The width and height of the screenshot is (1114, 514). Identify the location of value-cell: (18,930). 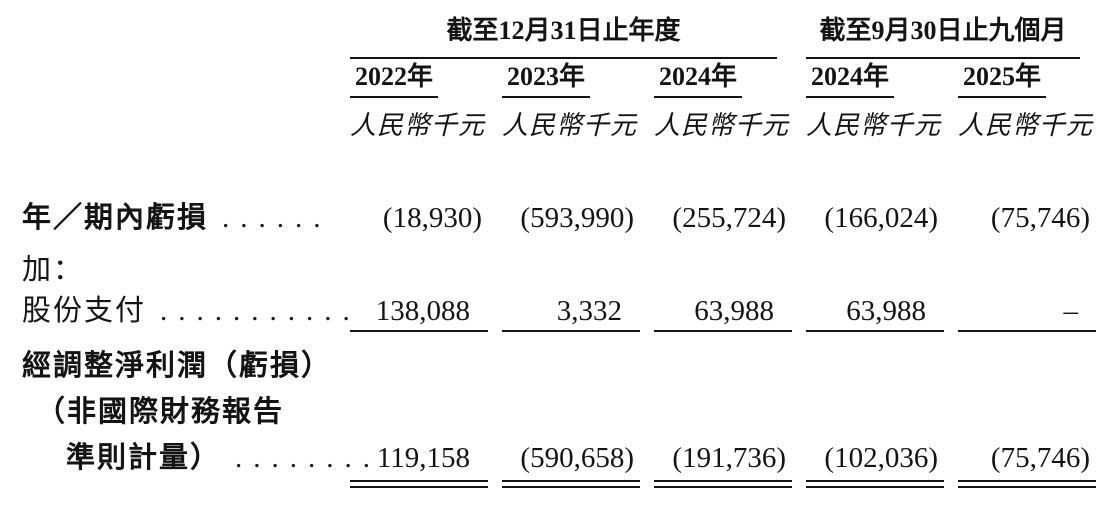
(432, 218).